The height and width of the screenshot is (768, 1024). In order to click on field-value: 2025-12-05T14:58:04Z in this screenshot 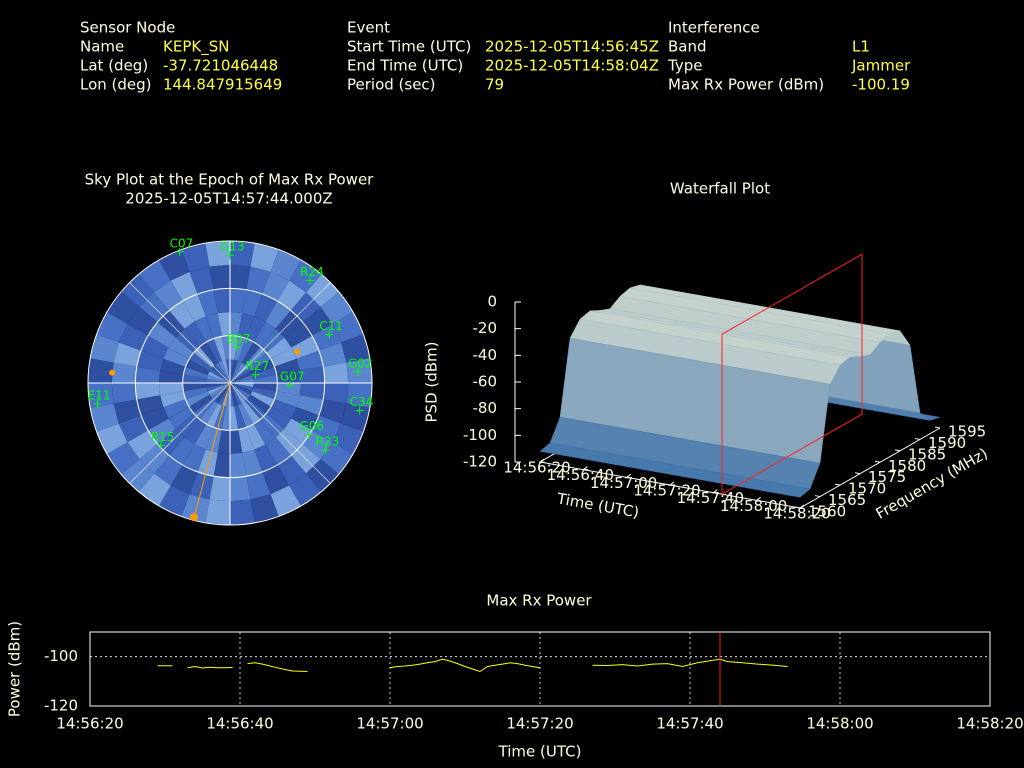, I will do `click(572, 66)`.